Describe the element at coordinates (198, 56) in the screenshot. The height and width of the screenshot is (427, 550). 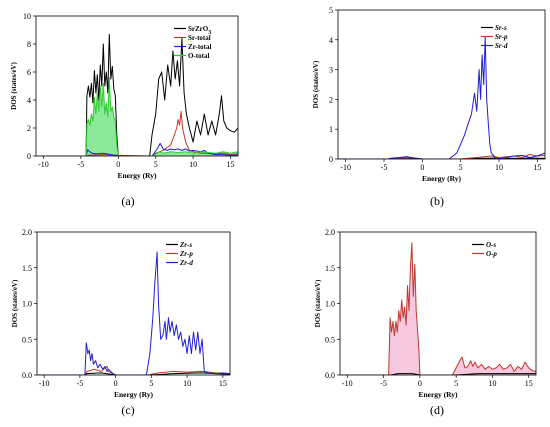
I see `legend-label: O-total` at that location.